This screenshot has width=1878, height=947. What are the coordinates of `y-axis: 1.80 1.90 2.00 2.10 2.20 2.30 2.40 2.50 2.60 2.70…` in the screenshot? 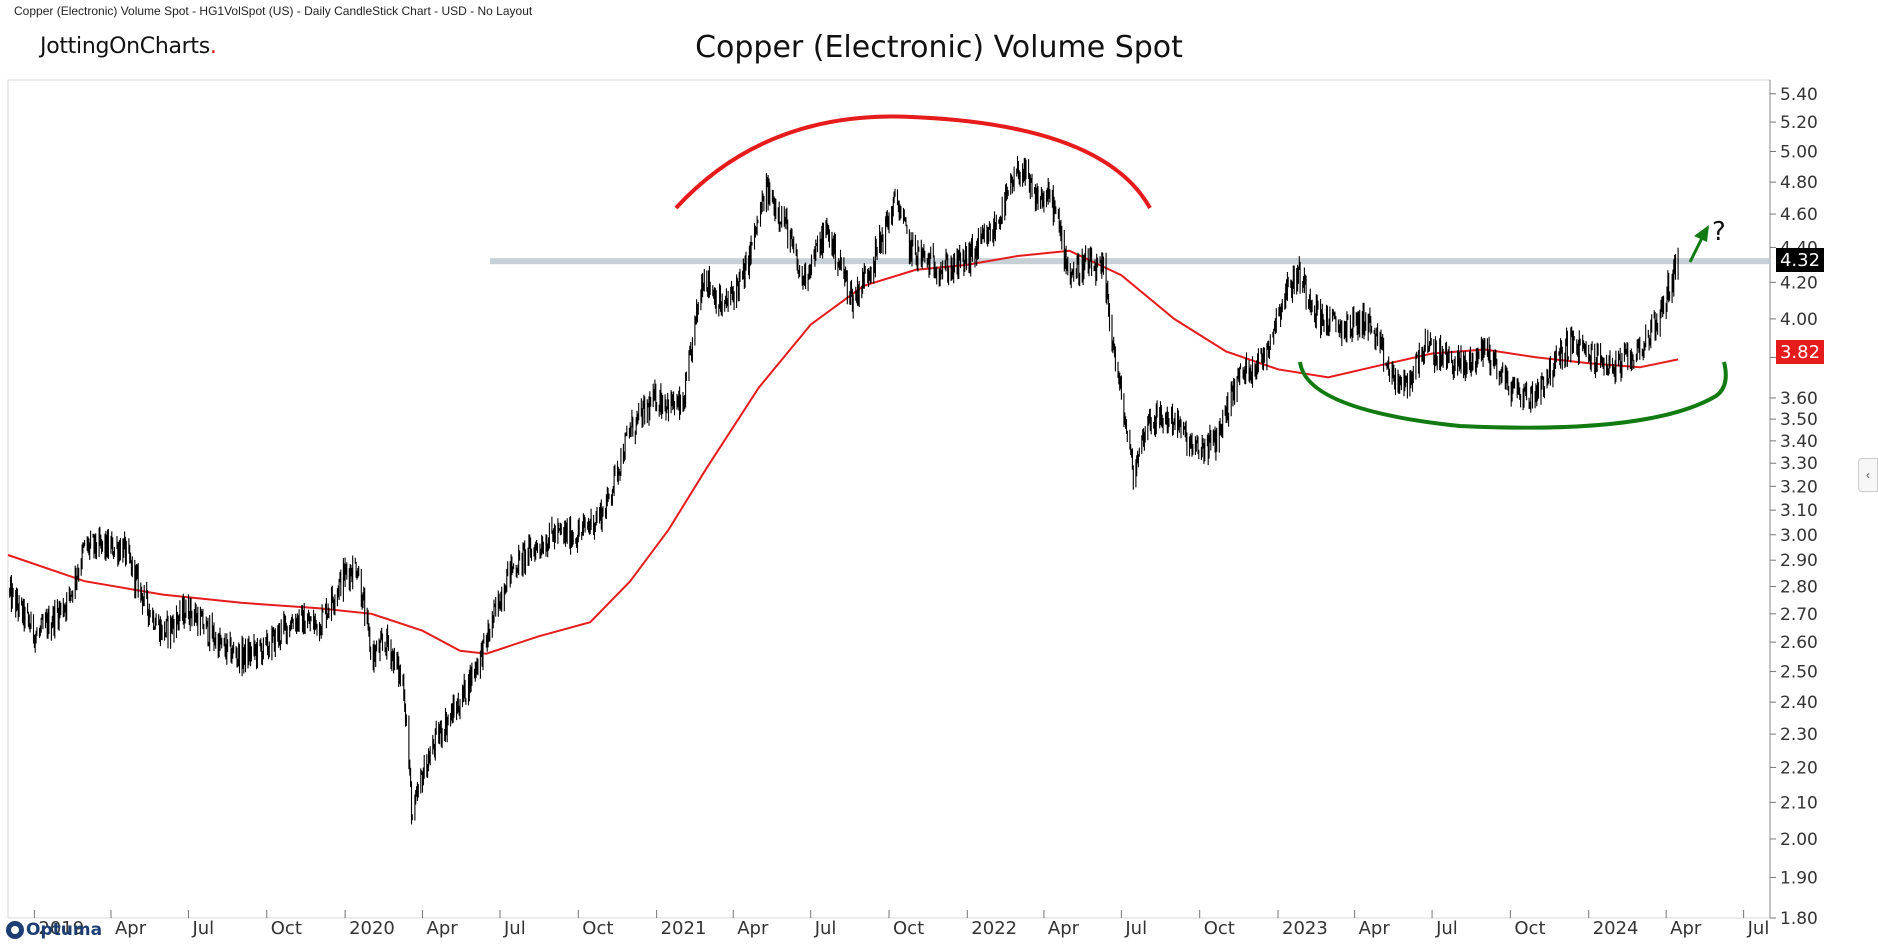 It's located at (1794, 507).